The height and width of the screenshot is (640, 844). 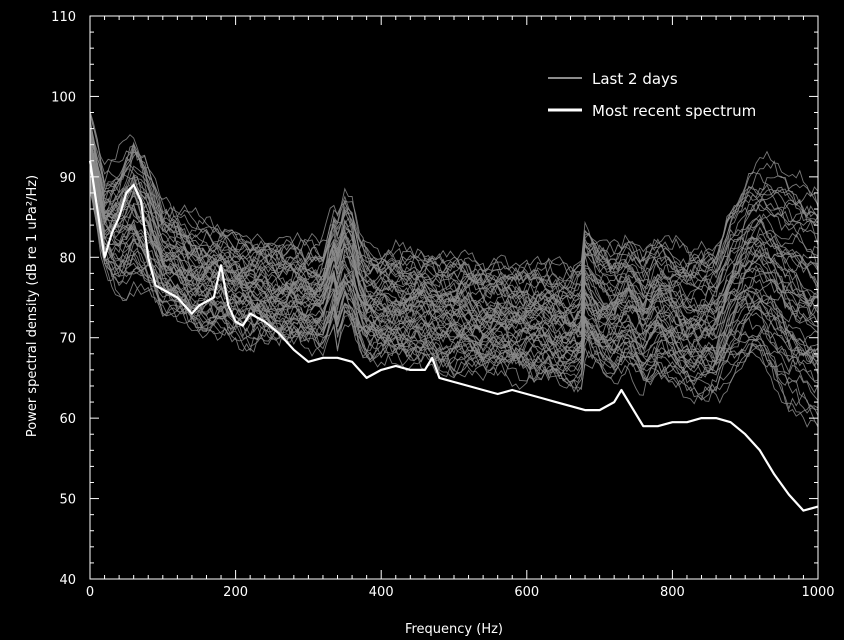 What do you see at coordinates (67, 580) in the screenshot?
I see `y-tick-label: 40` at bounding box center [67, 580].